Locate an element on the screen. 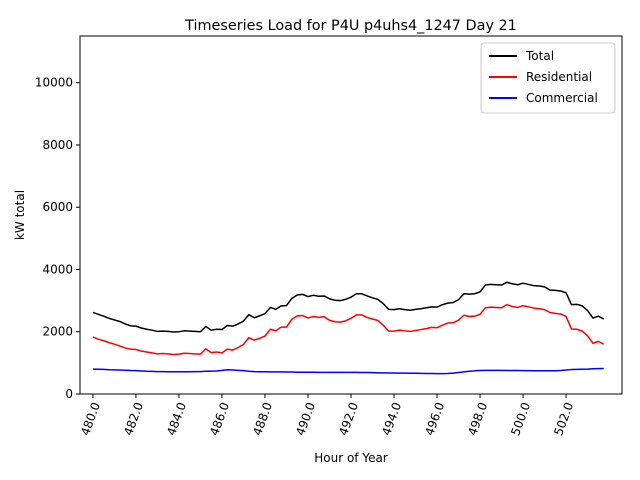 This screenshot has width=640, height=480. series-line-total is located at coordinates (348, 307).